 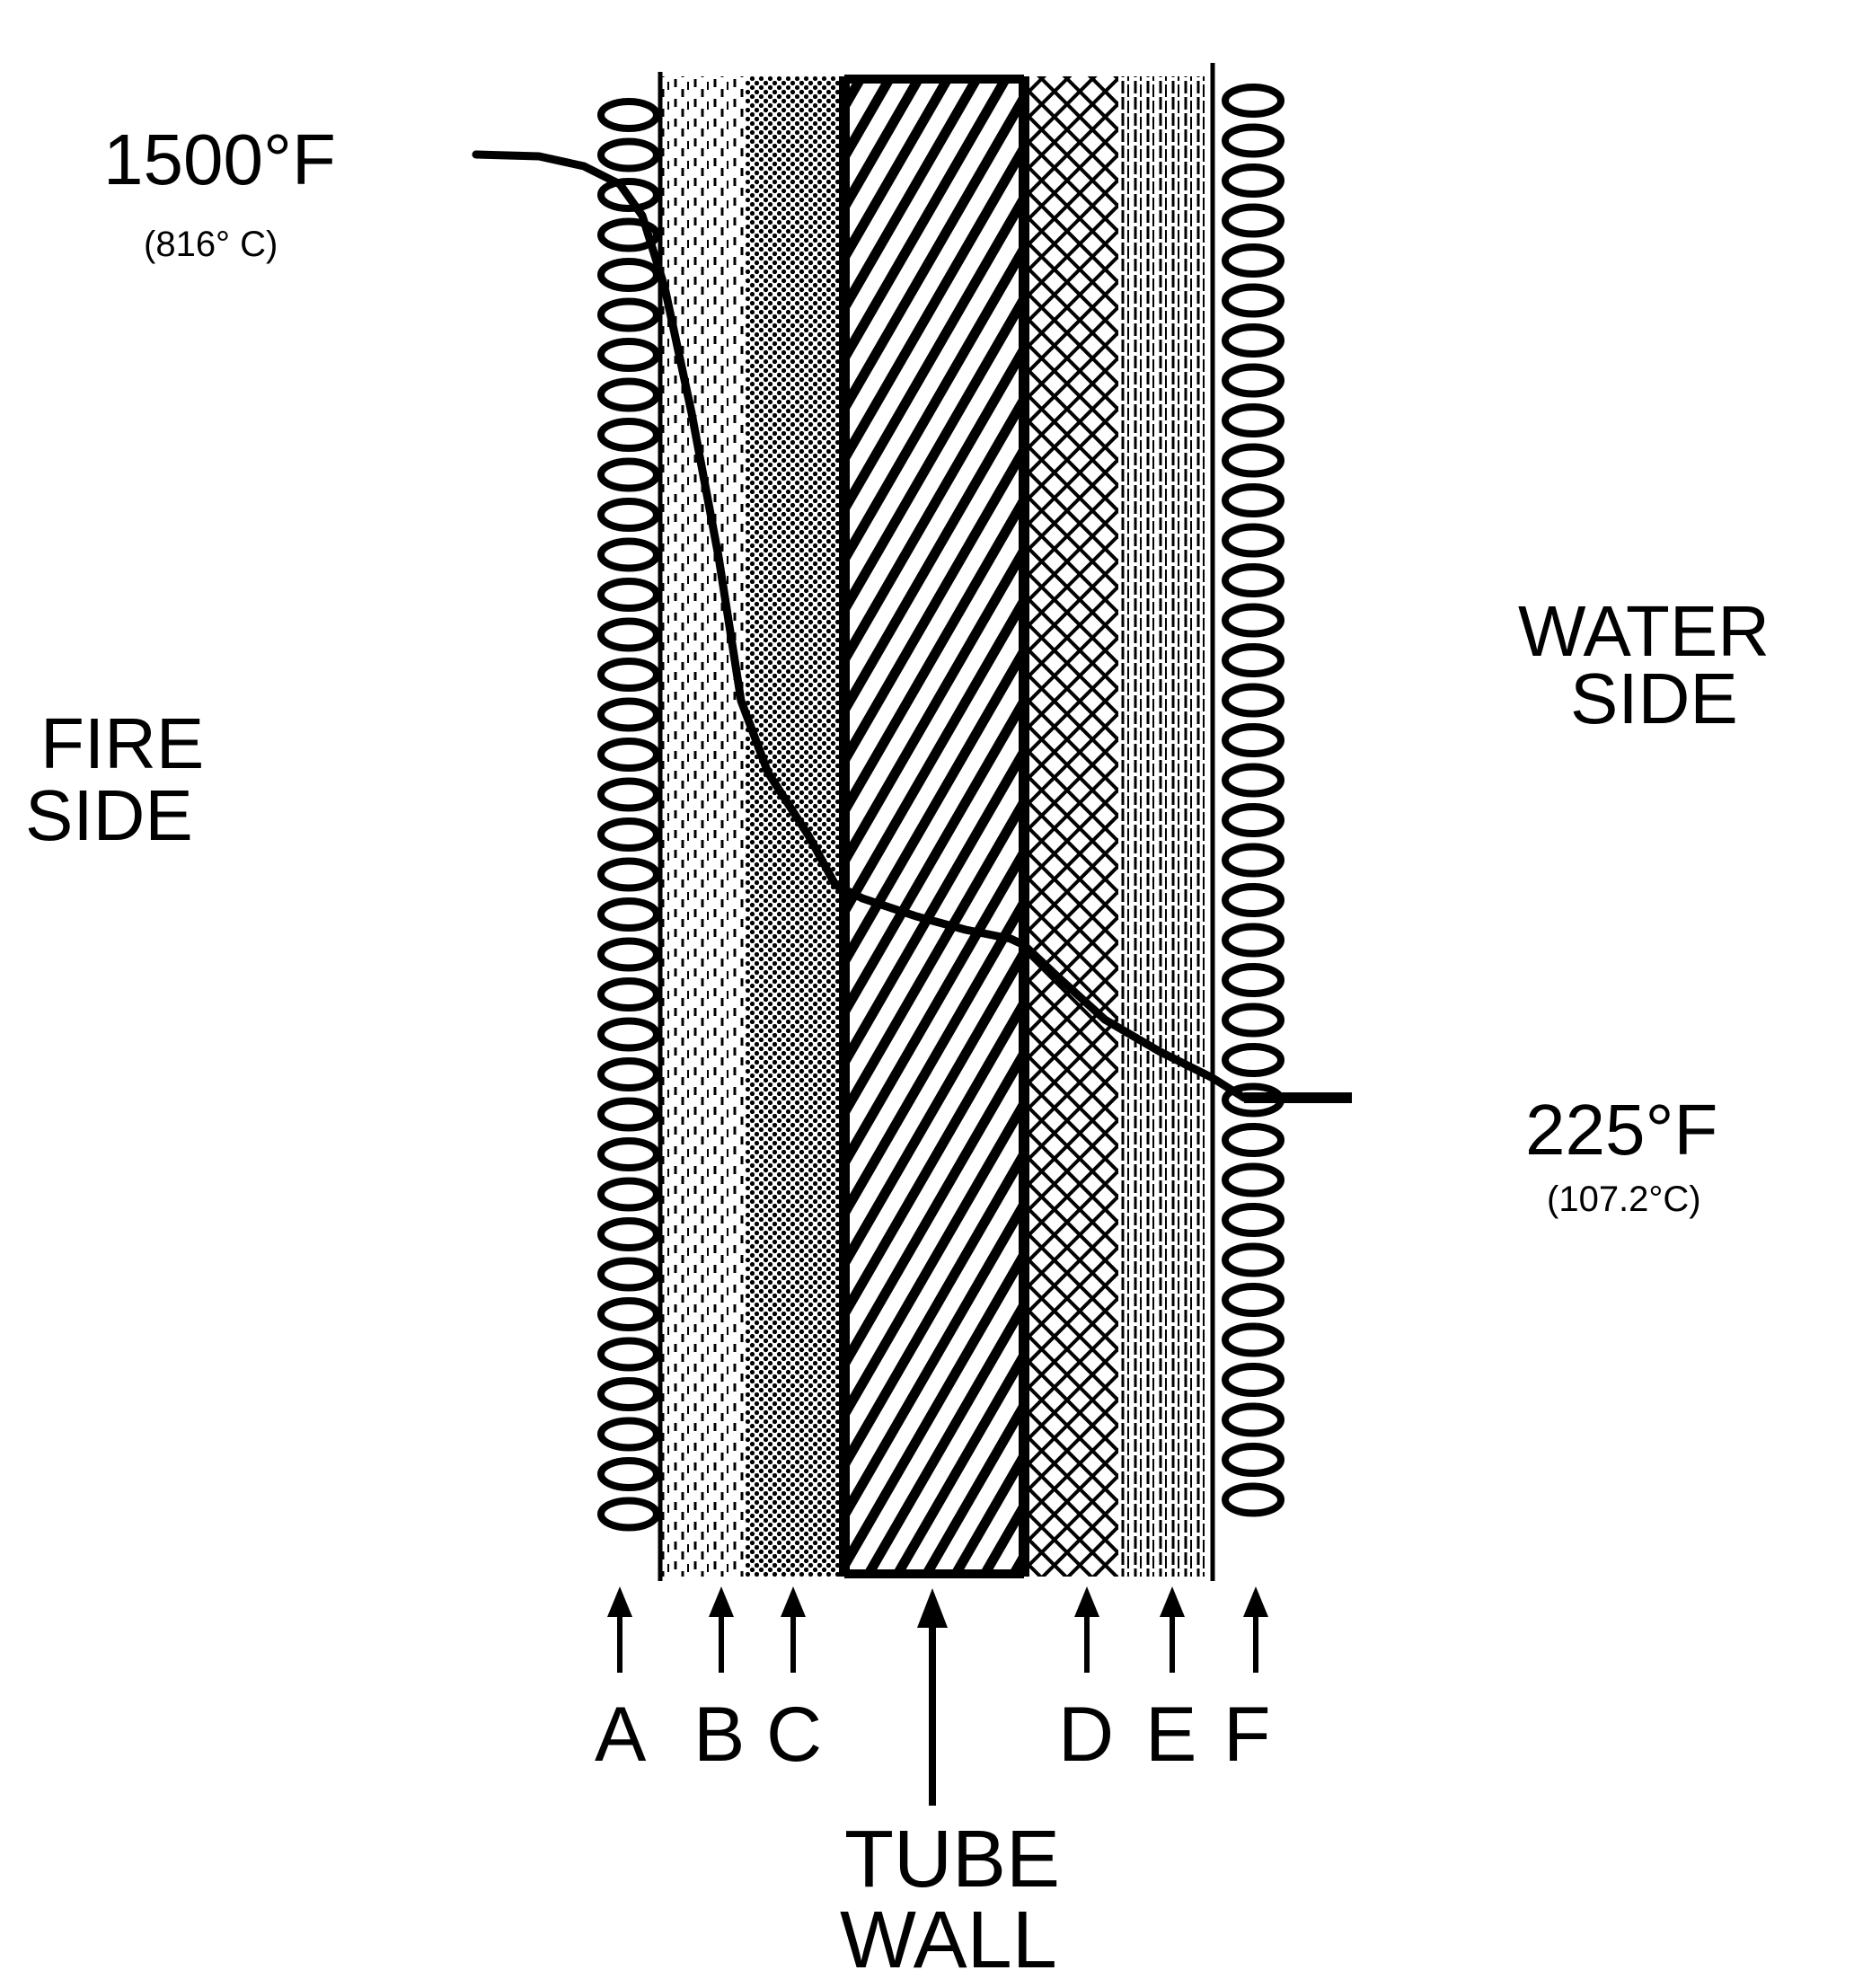 I want to click on cold-temp-f-label: 225°F, so click(x=1621, y=1130).